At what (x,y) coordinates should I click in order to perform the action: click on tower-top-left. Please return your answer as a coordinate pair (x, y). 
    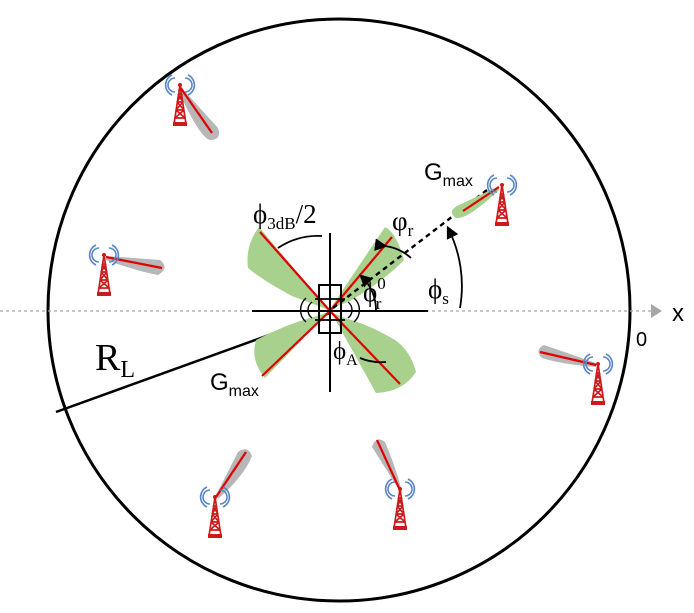
    Looking at the image, I should click on (191, 107).